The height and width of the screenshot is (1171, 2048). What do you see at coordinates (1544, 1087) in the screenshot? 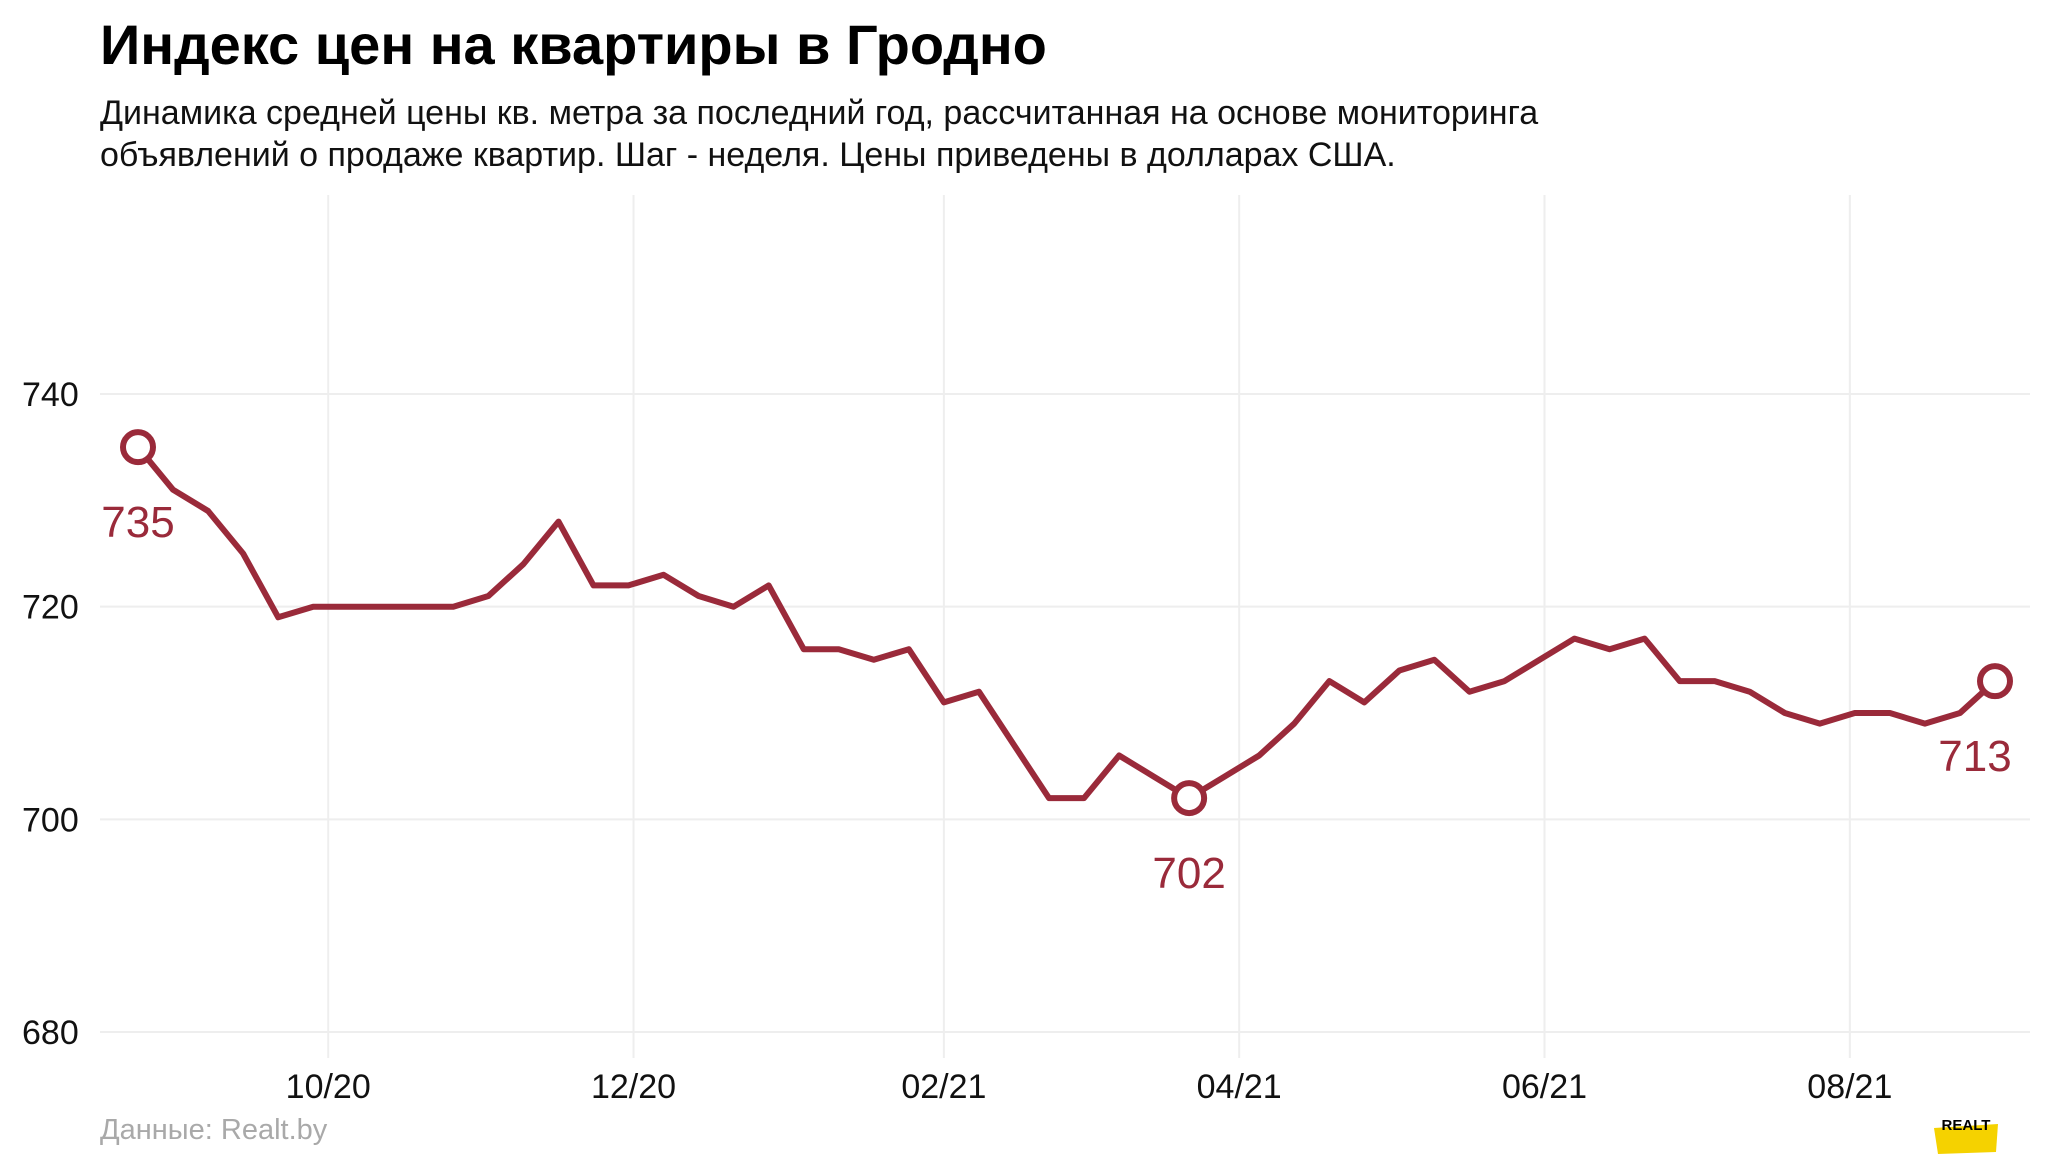
I see `x-tick-label: 06/21` at bounding box center [1544, 1087].